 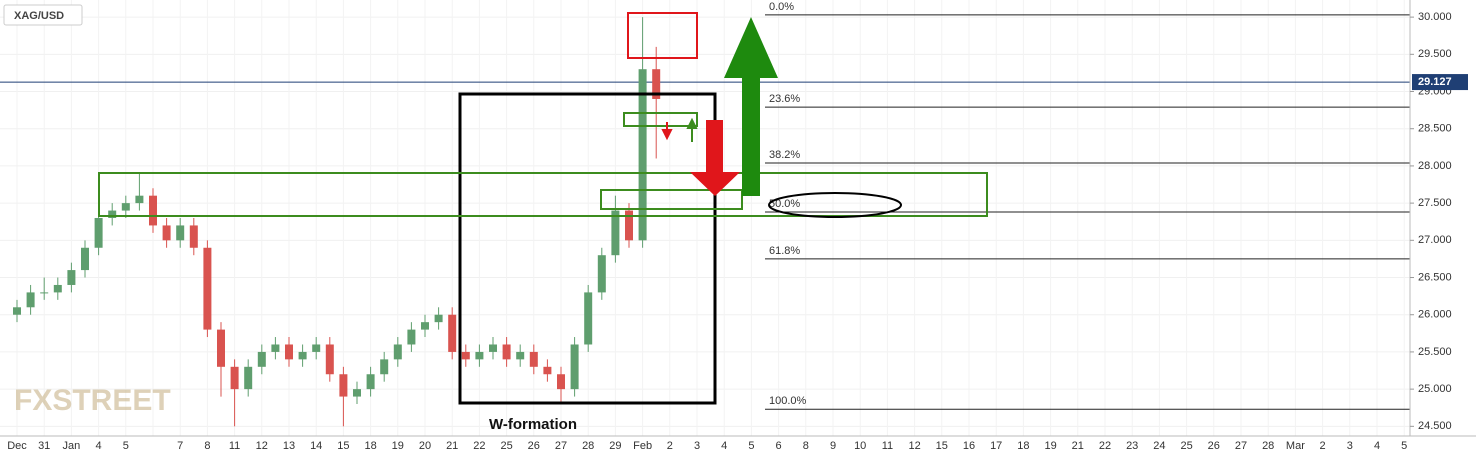 I want to click on last-price-label: 29.127, so click(x=1435, y=82).